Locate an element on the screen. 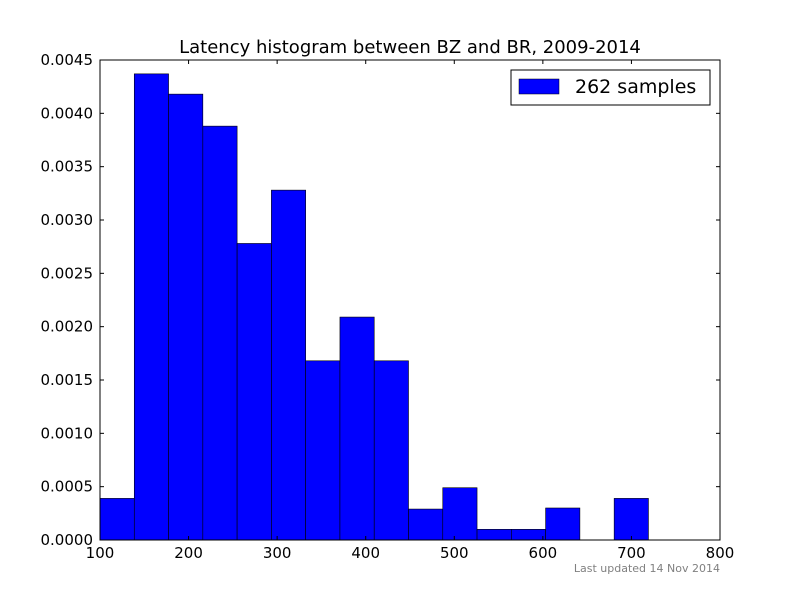 This screenshot has width=800, height=600. x-tick-label: 200 is located at coordinates (188, 553).